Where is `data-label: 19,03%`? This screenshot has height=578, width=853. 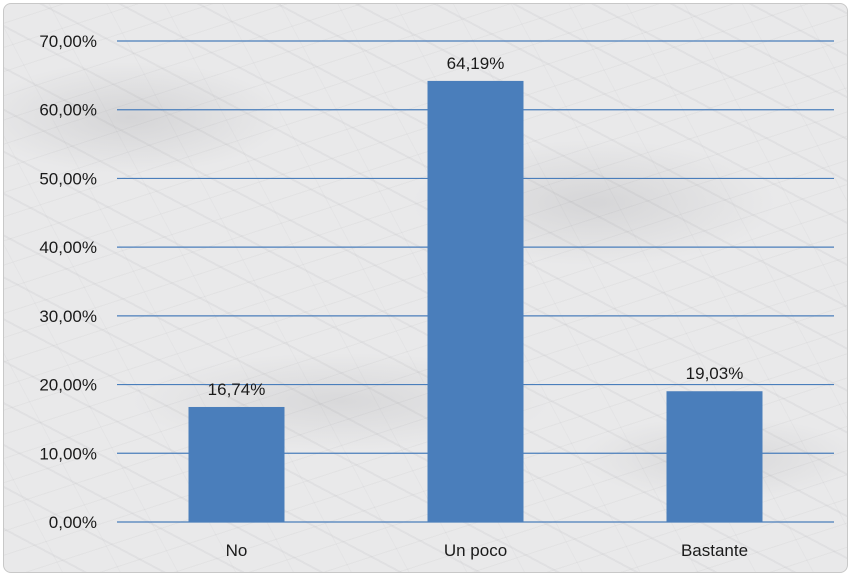 data-label: 19,03% is located at coordinates (715, 373).